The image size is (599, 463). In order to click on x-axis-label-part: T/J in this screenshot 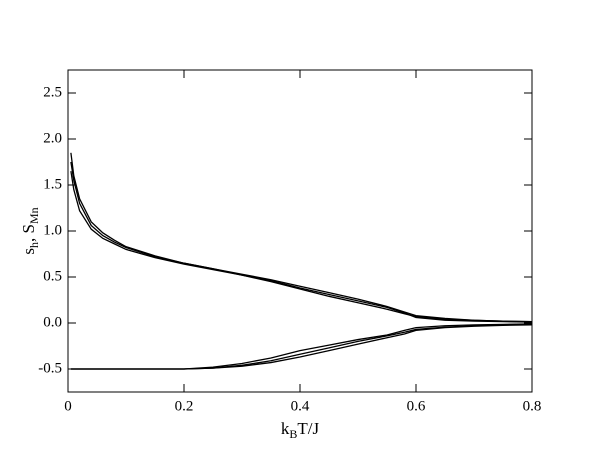, I will do `click(308, 428)`.